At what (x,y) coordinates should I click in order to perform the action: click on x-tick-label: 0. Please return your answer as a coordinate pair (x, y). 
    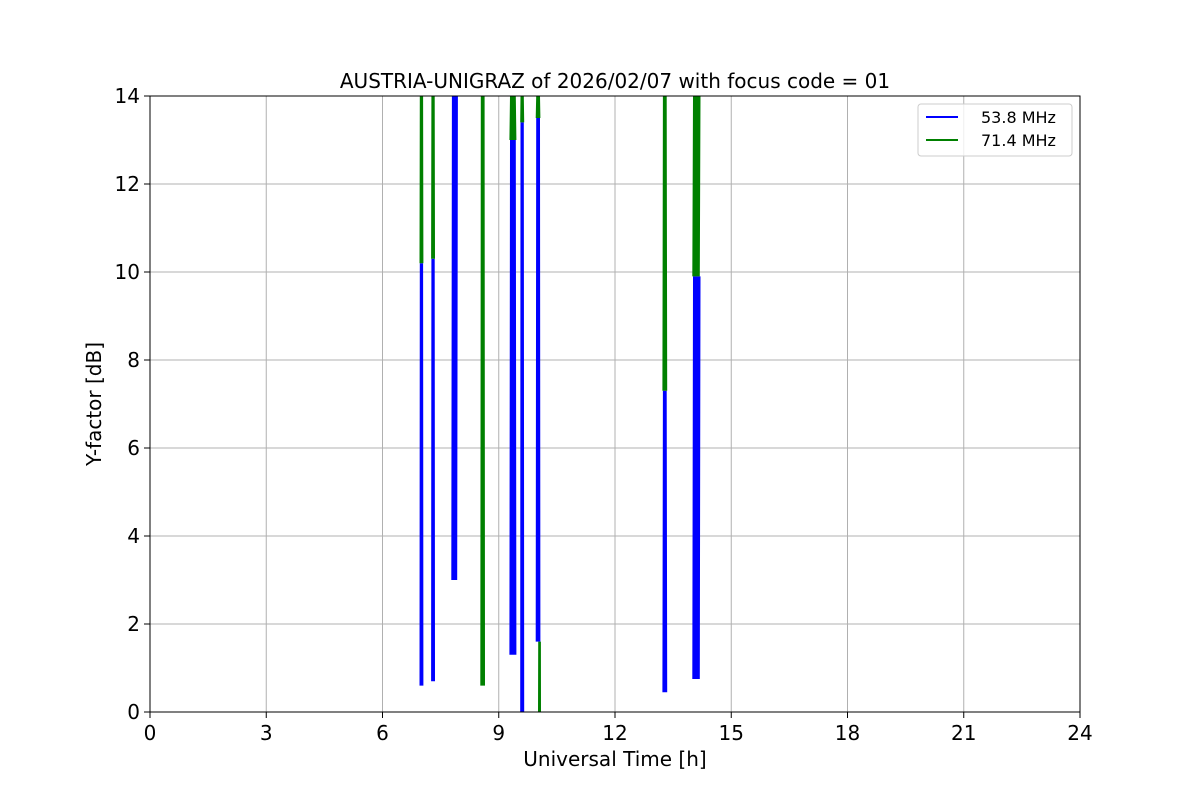
    Looking at the image, I should click on (150, 733).